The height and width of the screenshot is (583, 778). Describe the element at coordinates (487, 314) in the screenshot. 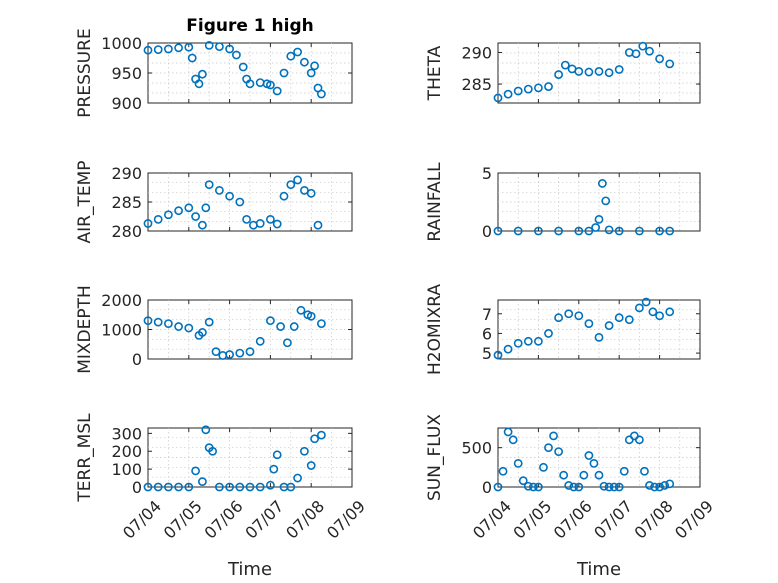

I see `y-tick-label: 7` at that location.